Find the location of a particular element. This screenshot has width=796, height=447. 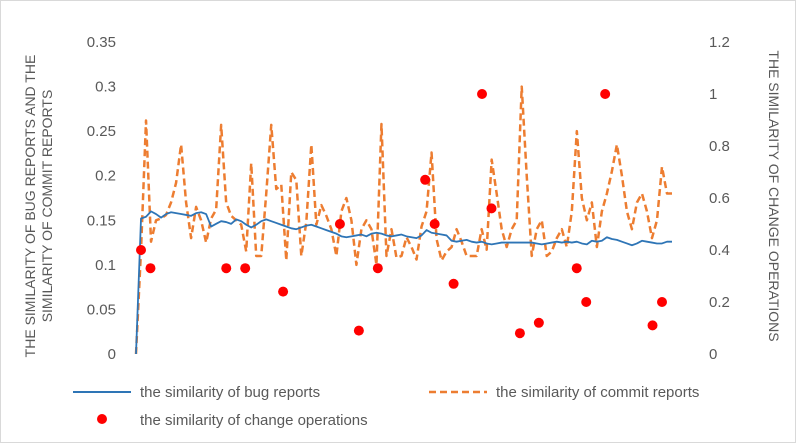

left-tick-label: 0.1 is located at coordinates (105, 265).